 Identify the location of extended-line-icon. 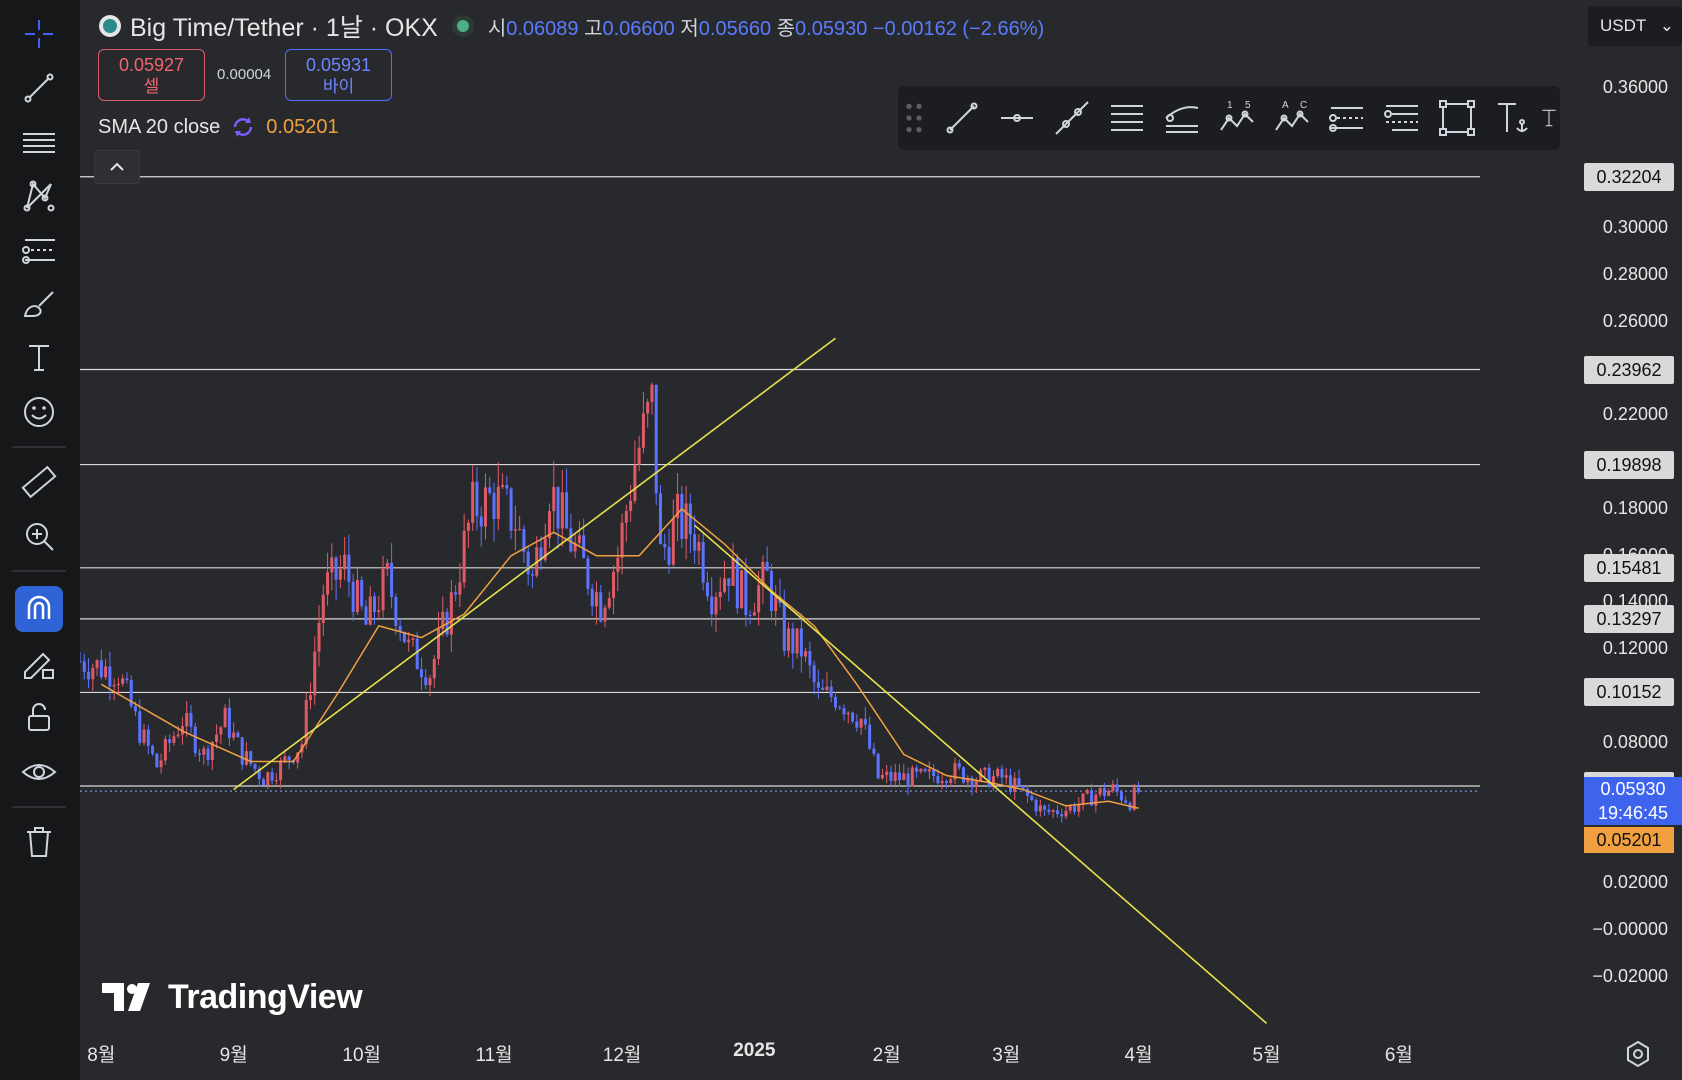
(1072, 118).